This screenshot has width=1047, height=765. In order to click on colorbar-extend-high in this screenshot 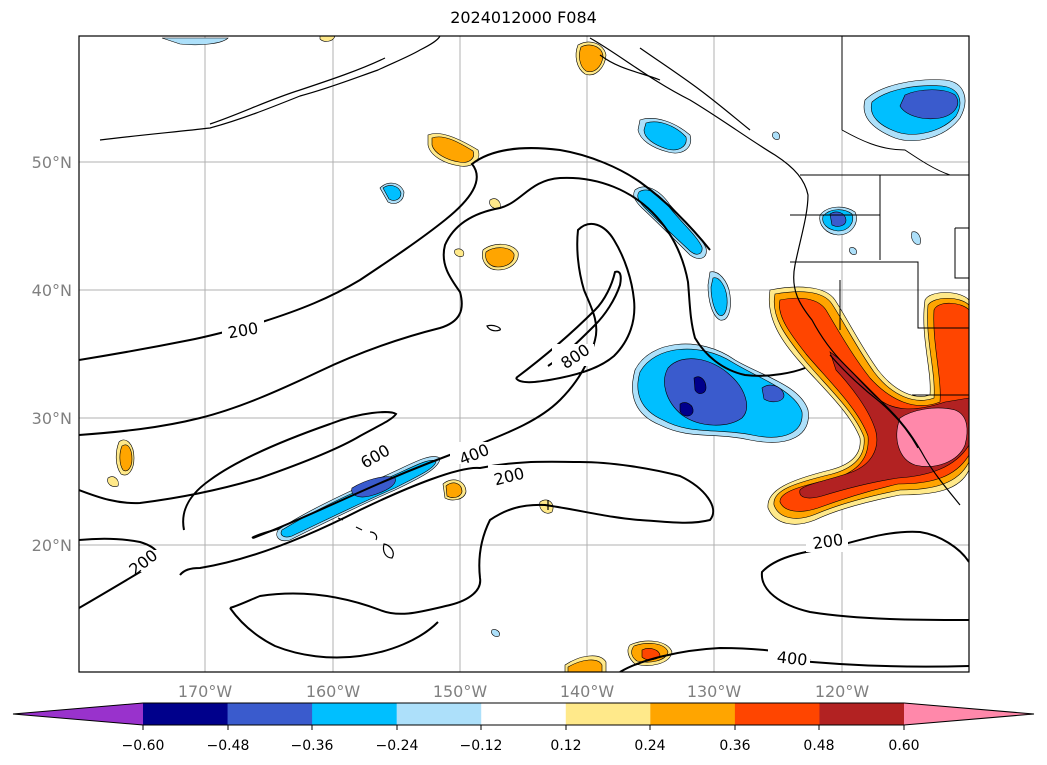, I will do `click(969, 714)`.